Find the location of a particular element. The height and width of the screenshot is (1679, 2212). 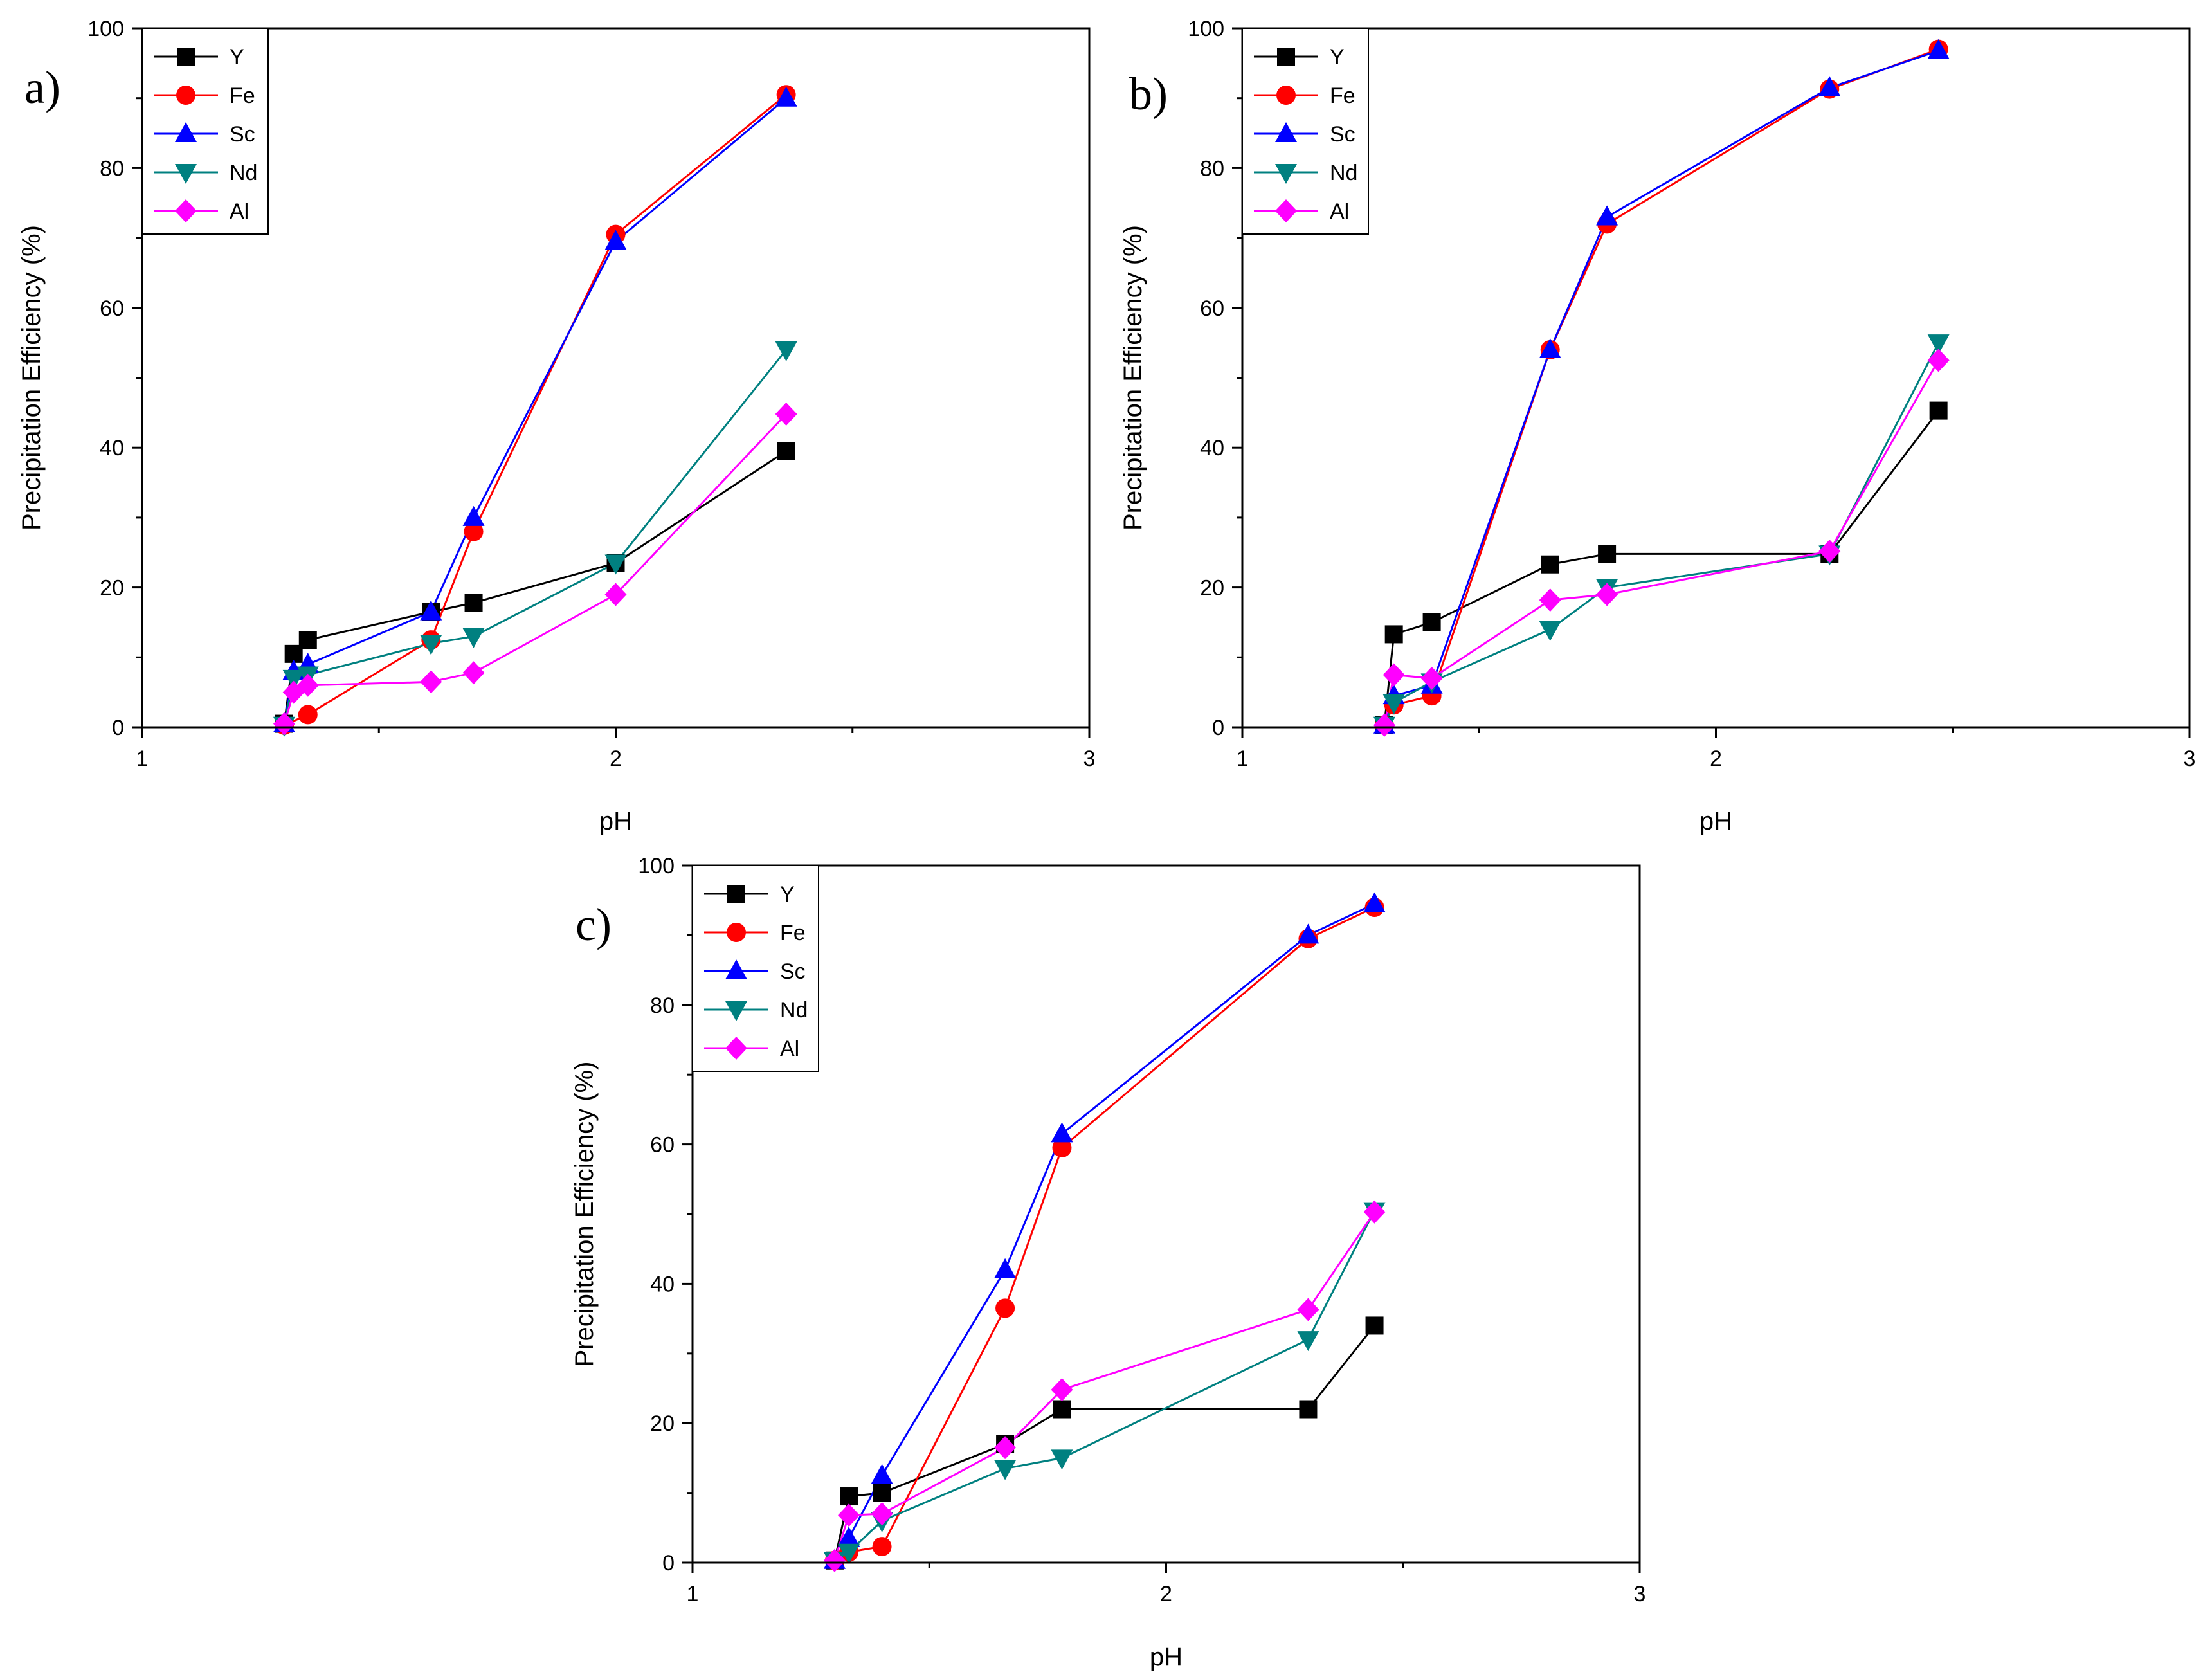

panel-label: a) is located at coordinates (42, 87).